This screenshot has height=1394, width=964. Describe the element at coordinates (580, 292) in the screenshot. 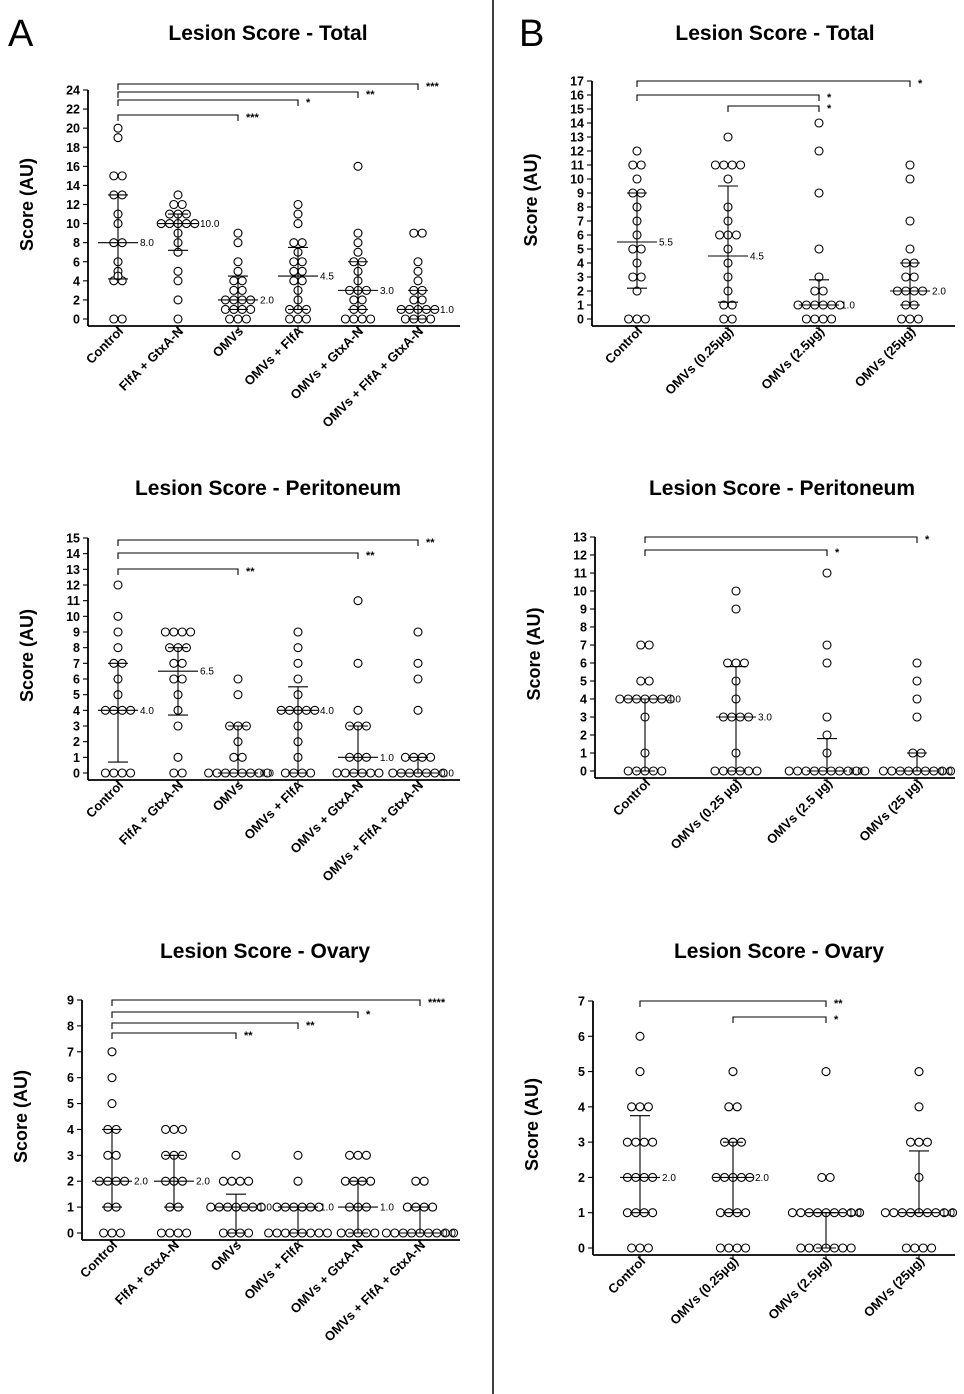

I see `y-tick-label: 2` at that location.